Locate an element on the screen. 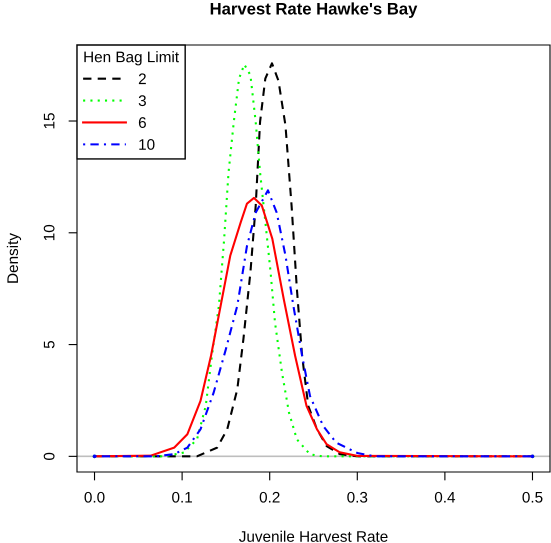 The width and height of the screenshot is (551, 543). x-tick-label: 0.3 is located at coordinates (357, 497).